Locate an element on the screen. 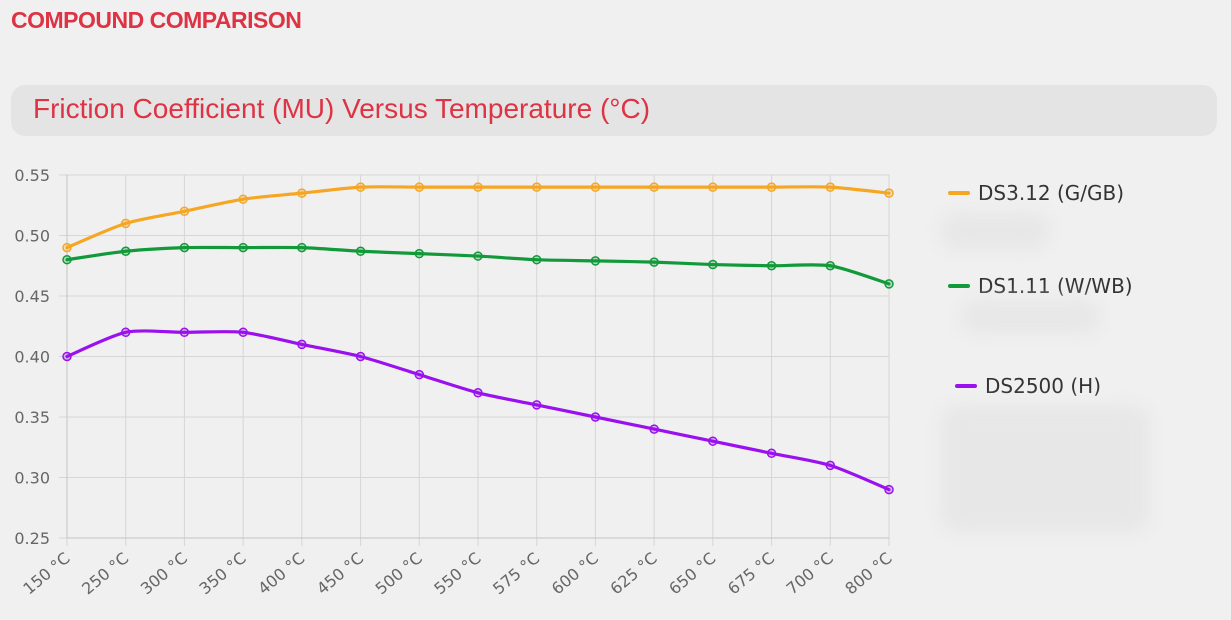 The image size is (1231, 620). y-tick-label: 0.50 is located at coordinates (32, 236).